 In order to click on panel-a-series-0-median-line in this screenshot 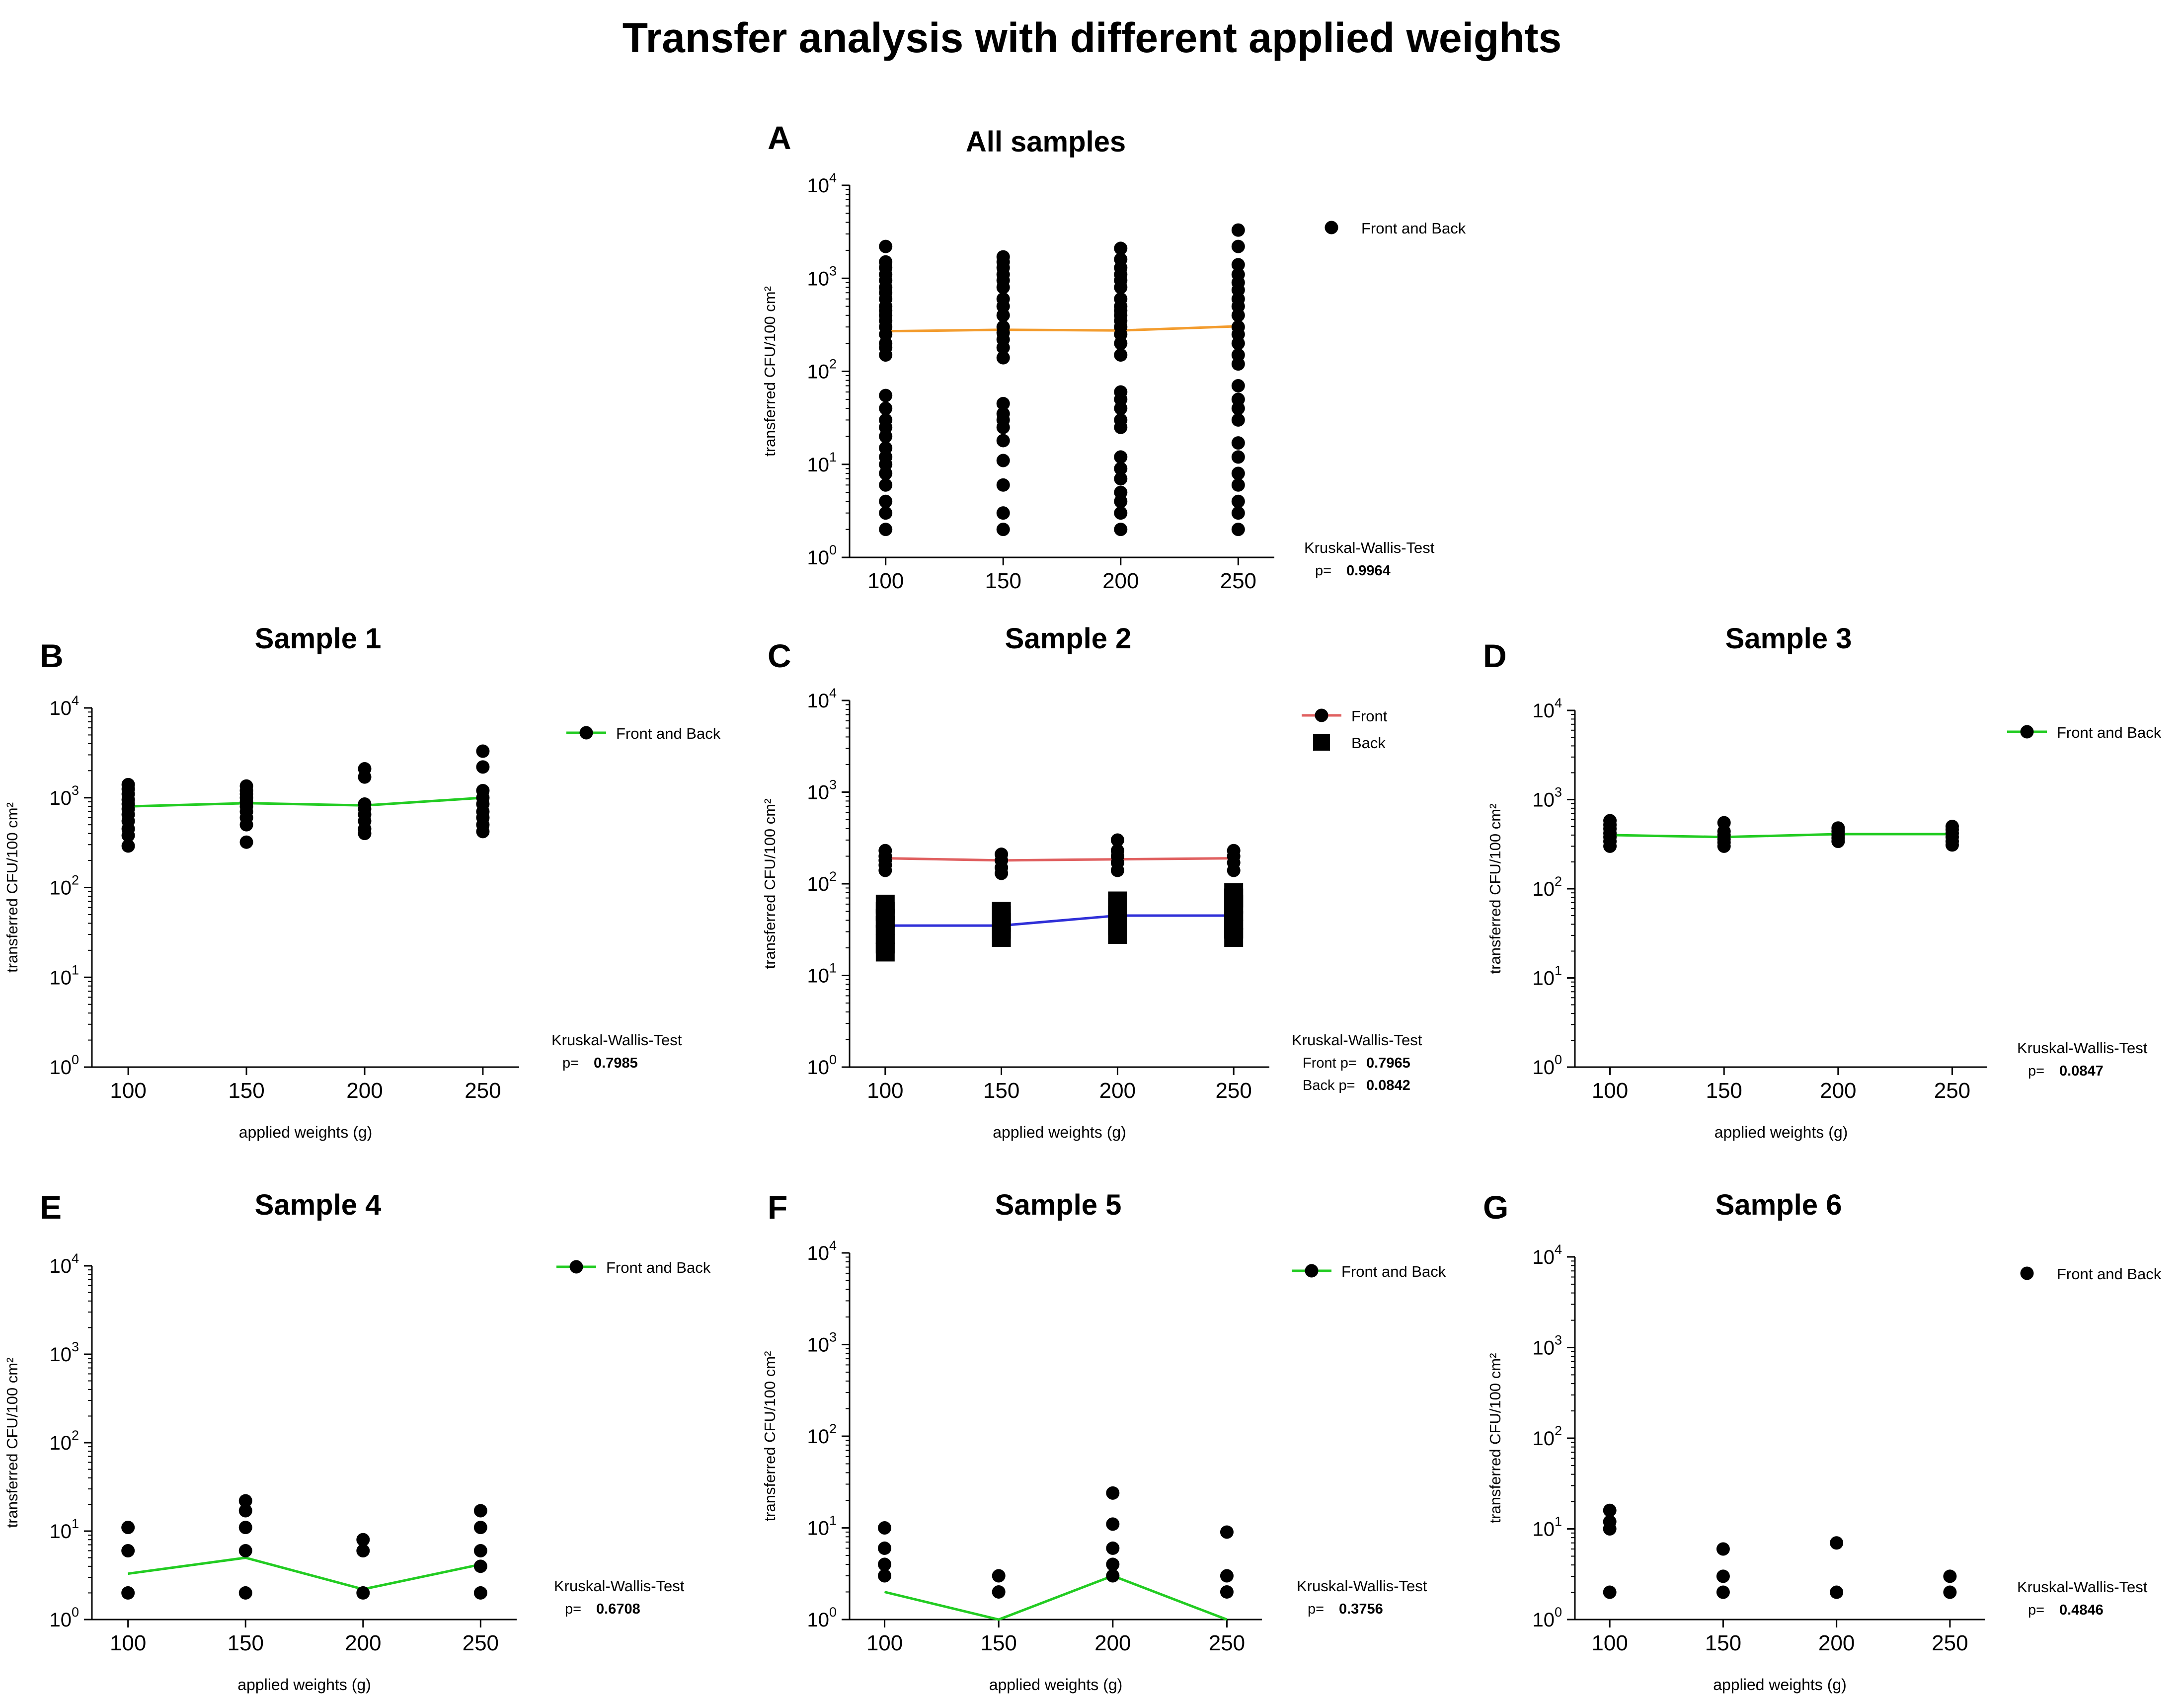, I will do `click(1062, 329)`.